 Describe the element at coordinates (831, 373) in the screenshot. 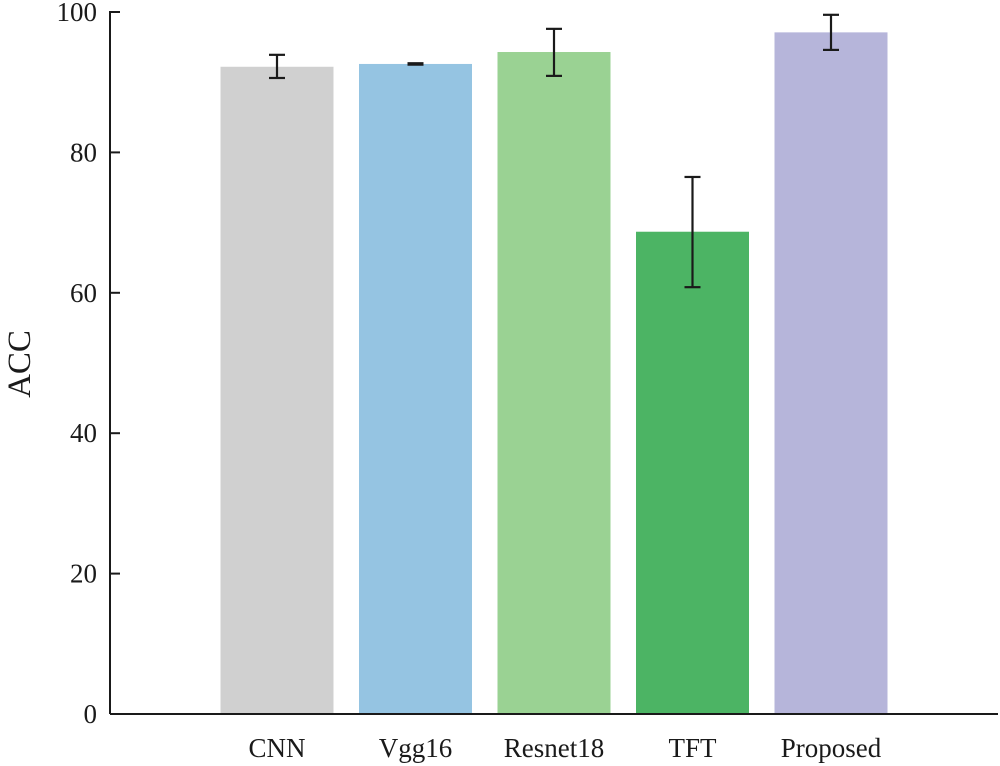

I see `bar-proposed` at that location.